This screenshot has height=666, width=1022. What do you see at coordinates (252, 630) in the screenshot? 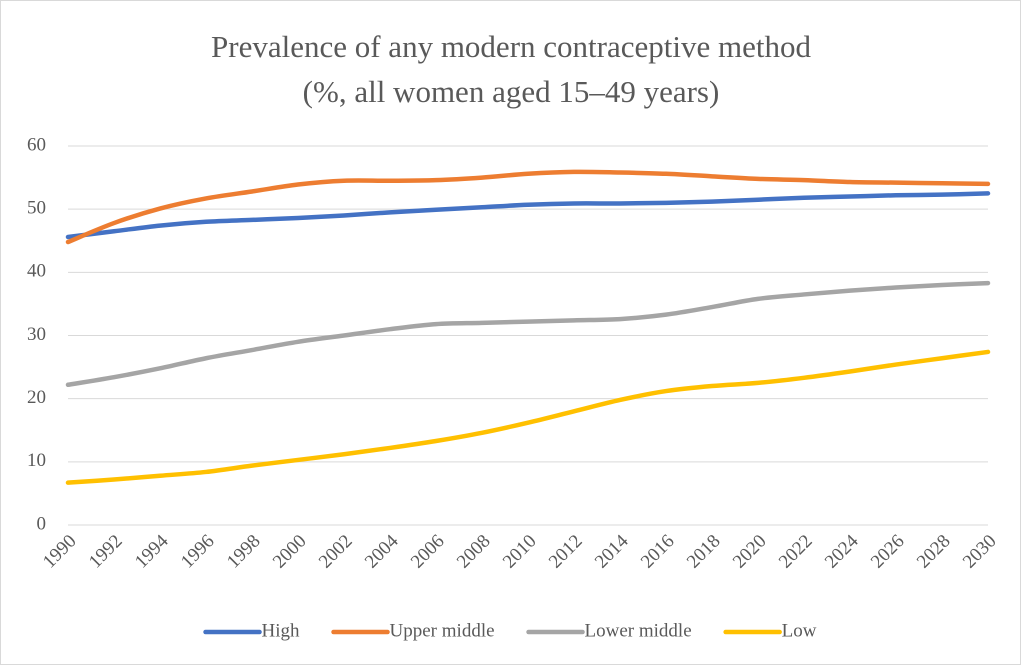
I see `legend-item: High` at bounding box center [252, 630].